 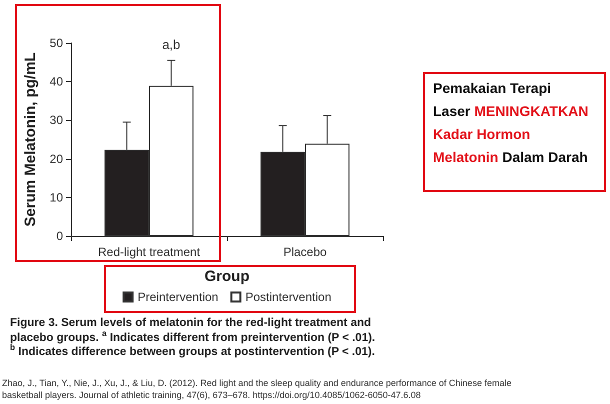 I want to click on legend-label: Preintervention, so click(x=178, y=297).